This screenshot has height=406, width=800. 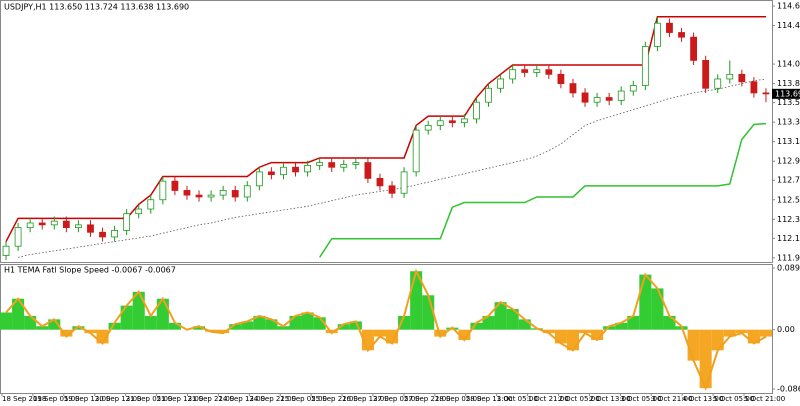 What do you see at coordinates (149, 399) in the screenshot?
I see `x-tick-label: 21 Sep 05:00` at bounding box center [149, 399].